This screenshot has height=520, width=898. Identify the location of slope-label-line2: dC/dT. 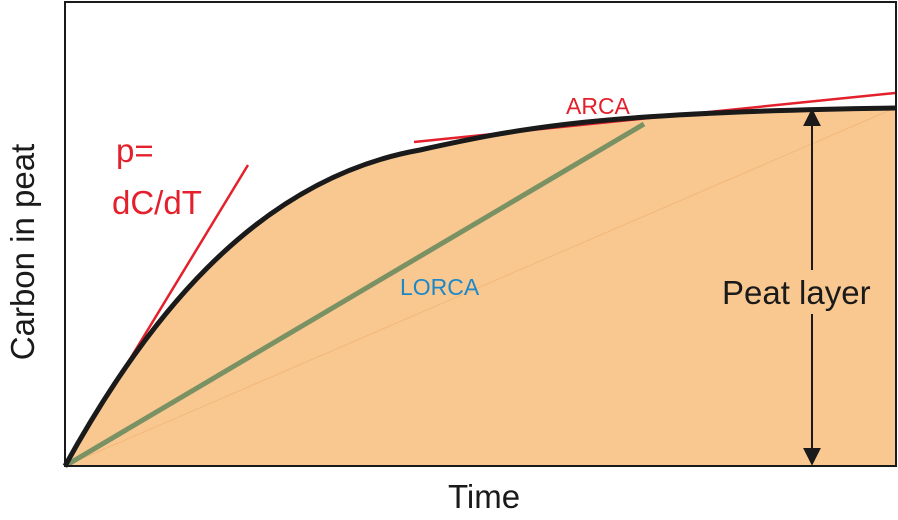
(157, 202).